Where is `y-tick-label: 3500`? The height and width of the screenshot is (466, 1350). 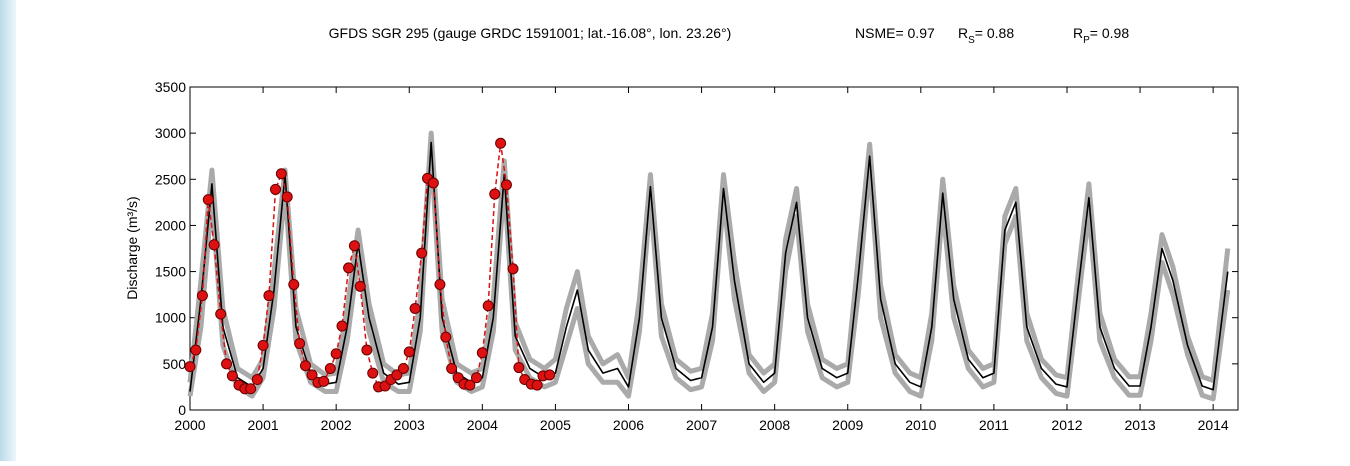
y-tick-label: 3500 is located at coordinates (170, 87).